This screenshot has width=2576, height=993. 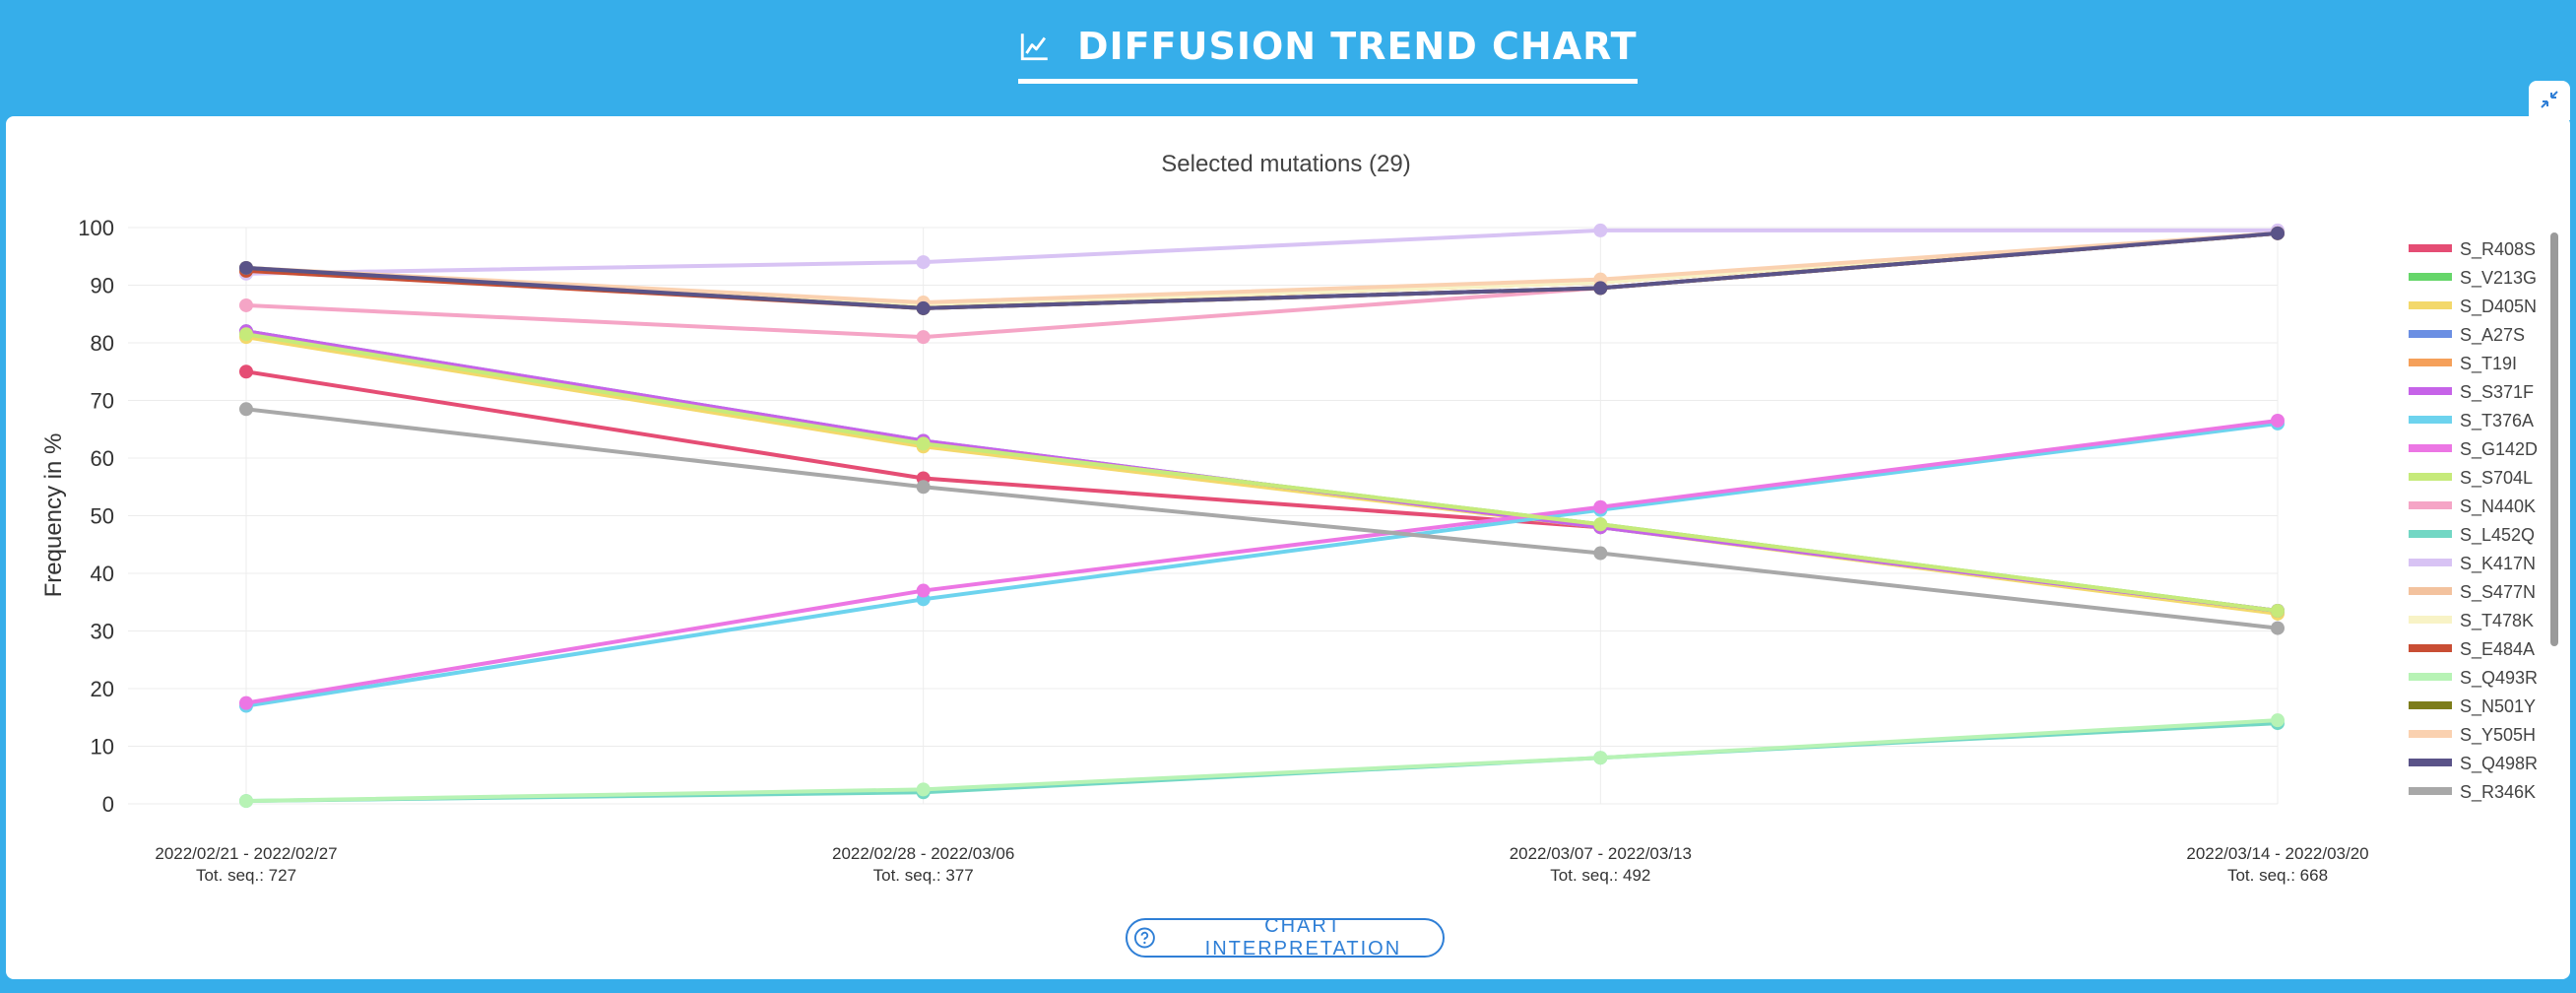 What do you see at coordinates (1303, 937) in the screenshot?
I see `chart-interpretation-label: CHART INTERPRETATION` at bounding box center [1303, 937].